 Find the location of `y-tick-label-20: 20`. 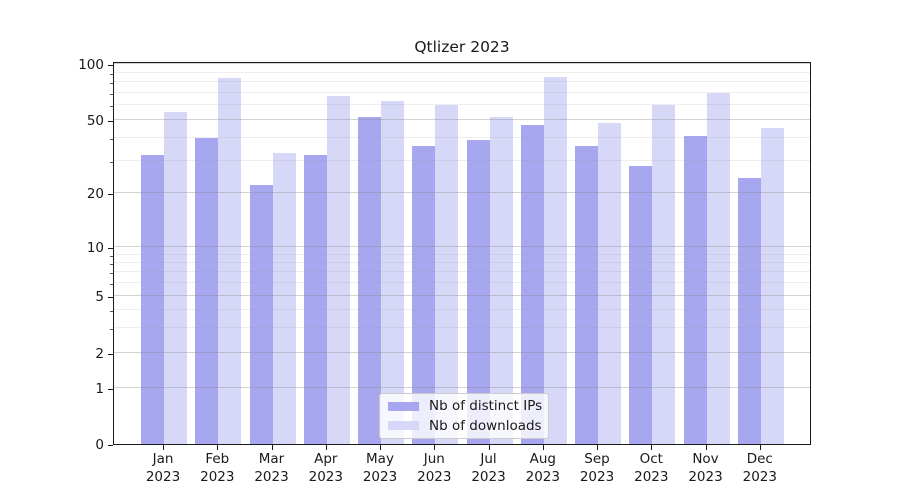

y-tick-label-20: 20 is located at coordinates (95, 193).